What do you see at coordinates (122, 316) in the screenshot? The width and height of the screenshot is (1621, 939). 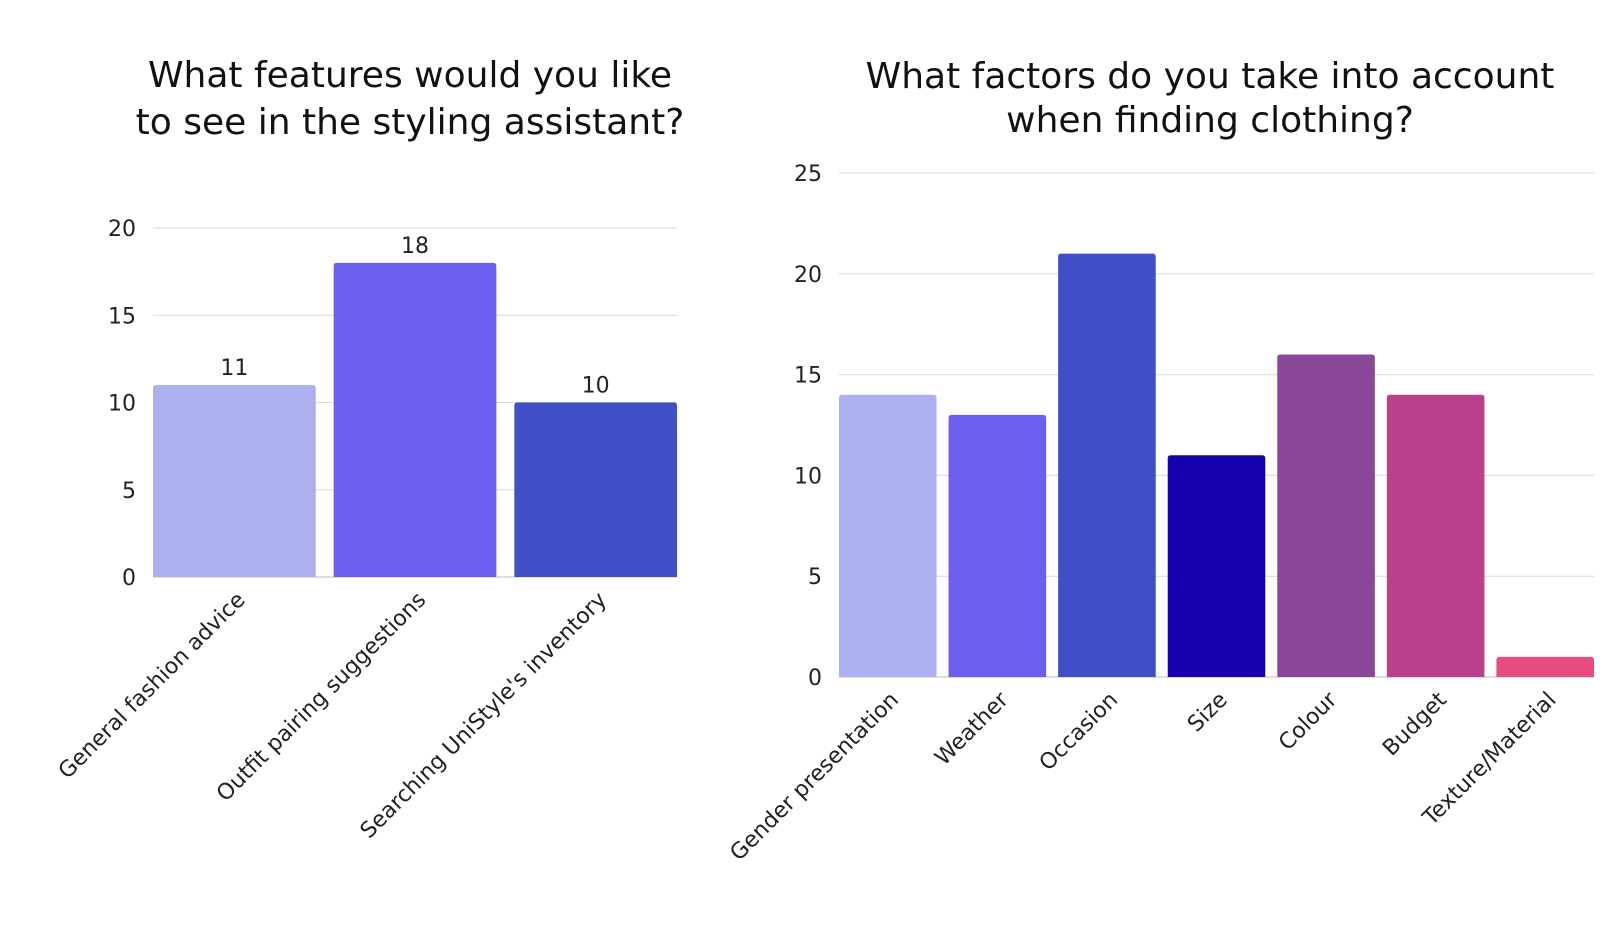 I see `chart-1-y-tick-label: 15` at bounding box center [122, 316].